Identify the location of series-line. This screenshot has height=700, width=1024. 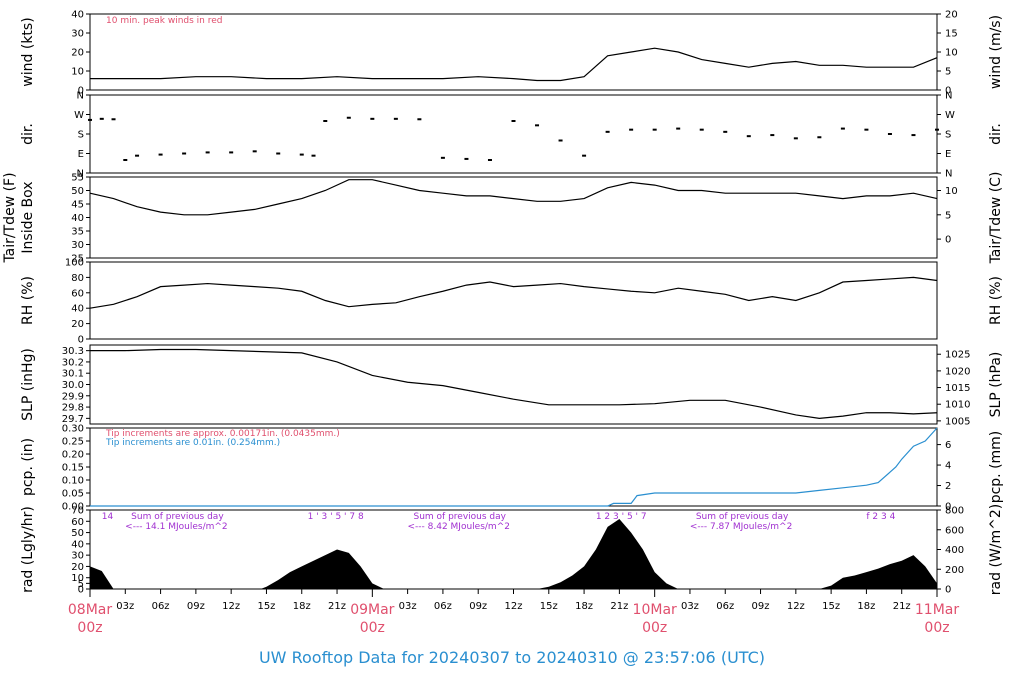
(514, 383).